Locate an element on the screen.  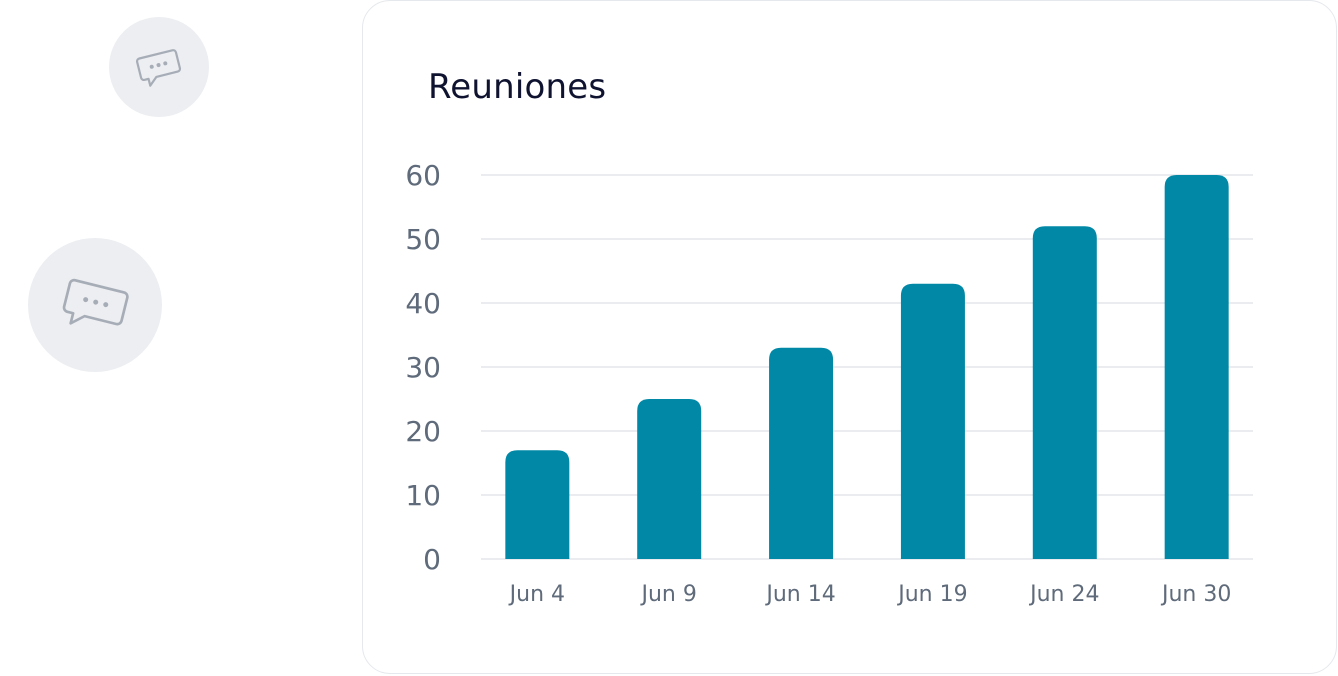
y-tick-label: 40 is located at coordinates (423, 303).